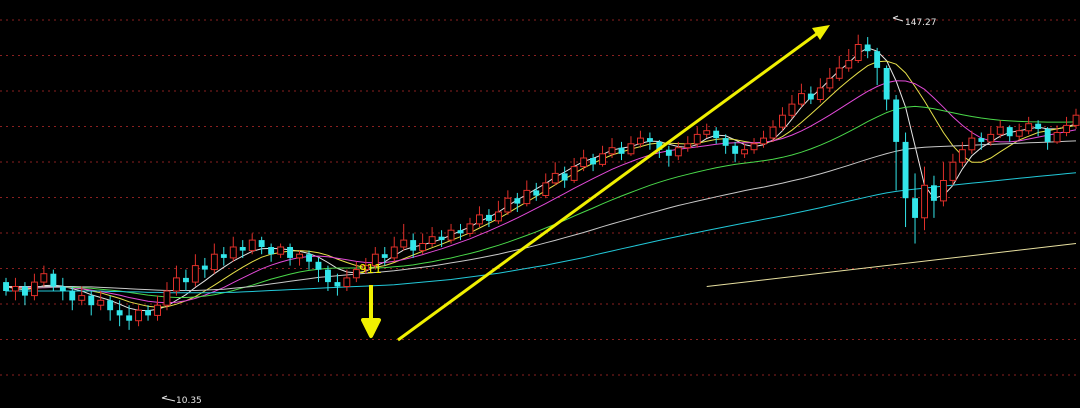  Describe the element at coordinates (371, 311) in the screenshot. I see `down-arrow-icon` at that location.